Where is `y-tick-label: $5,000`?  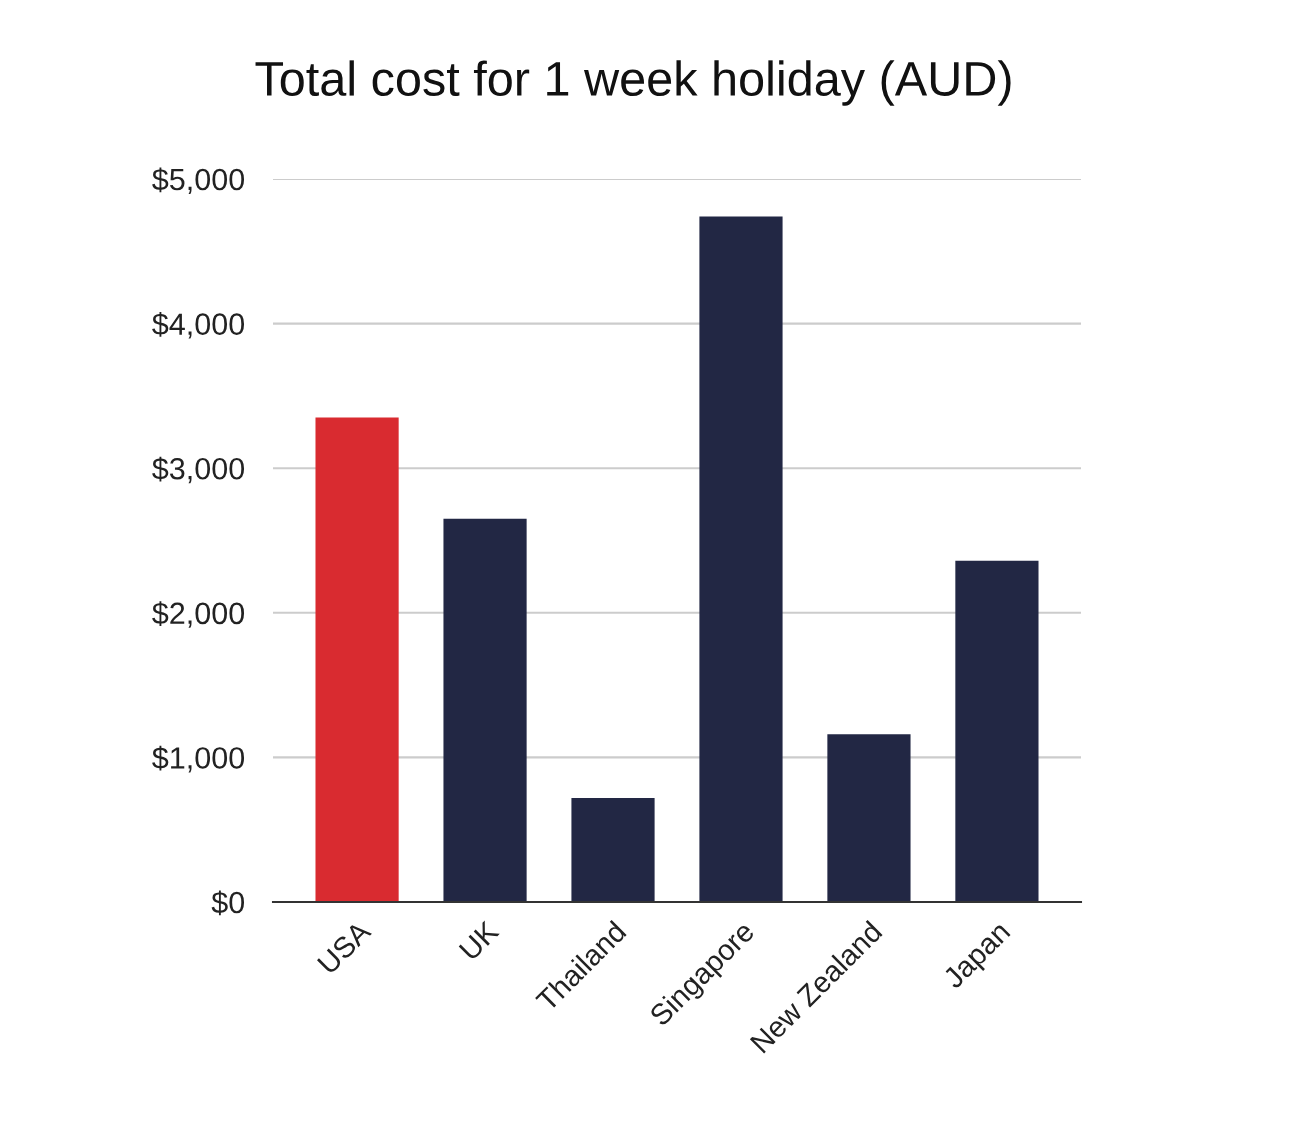 y-tick-label: $5,000 is located at coordinates (198, 180).